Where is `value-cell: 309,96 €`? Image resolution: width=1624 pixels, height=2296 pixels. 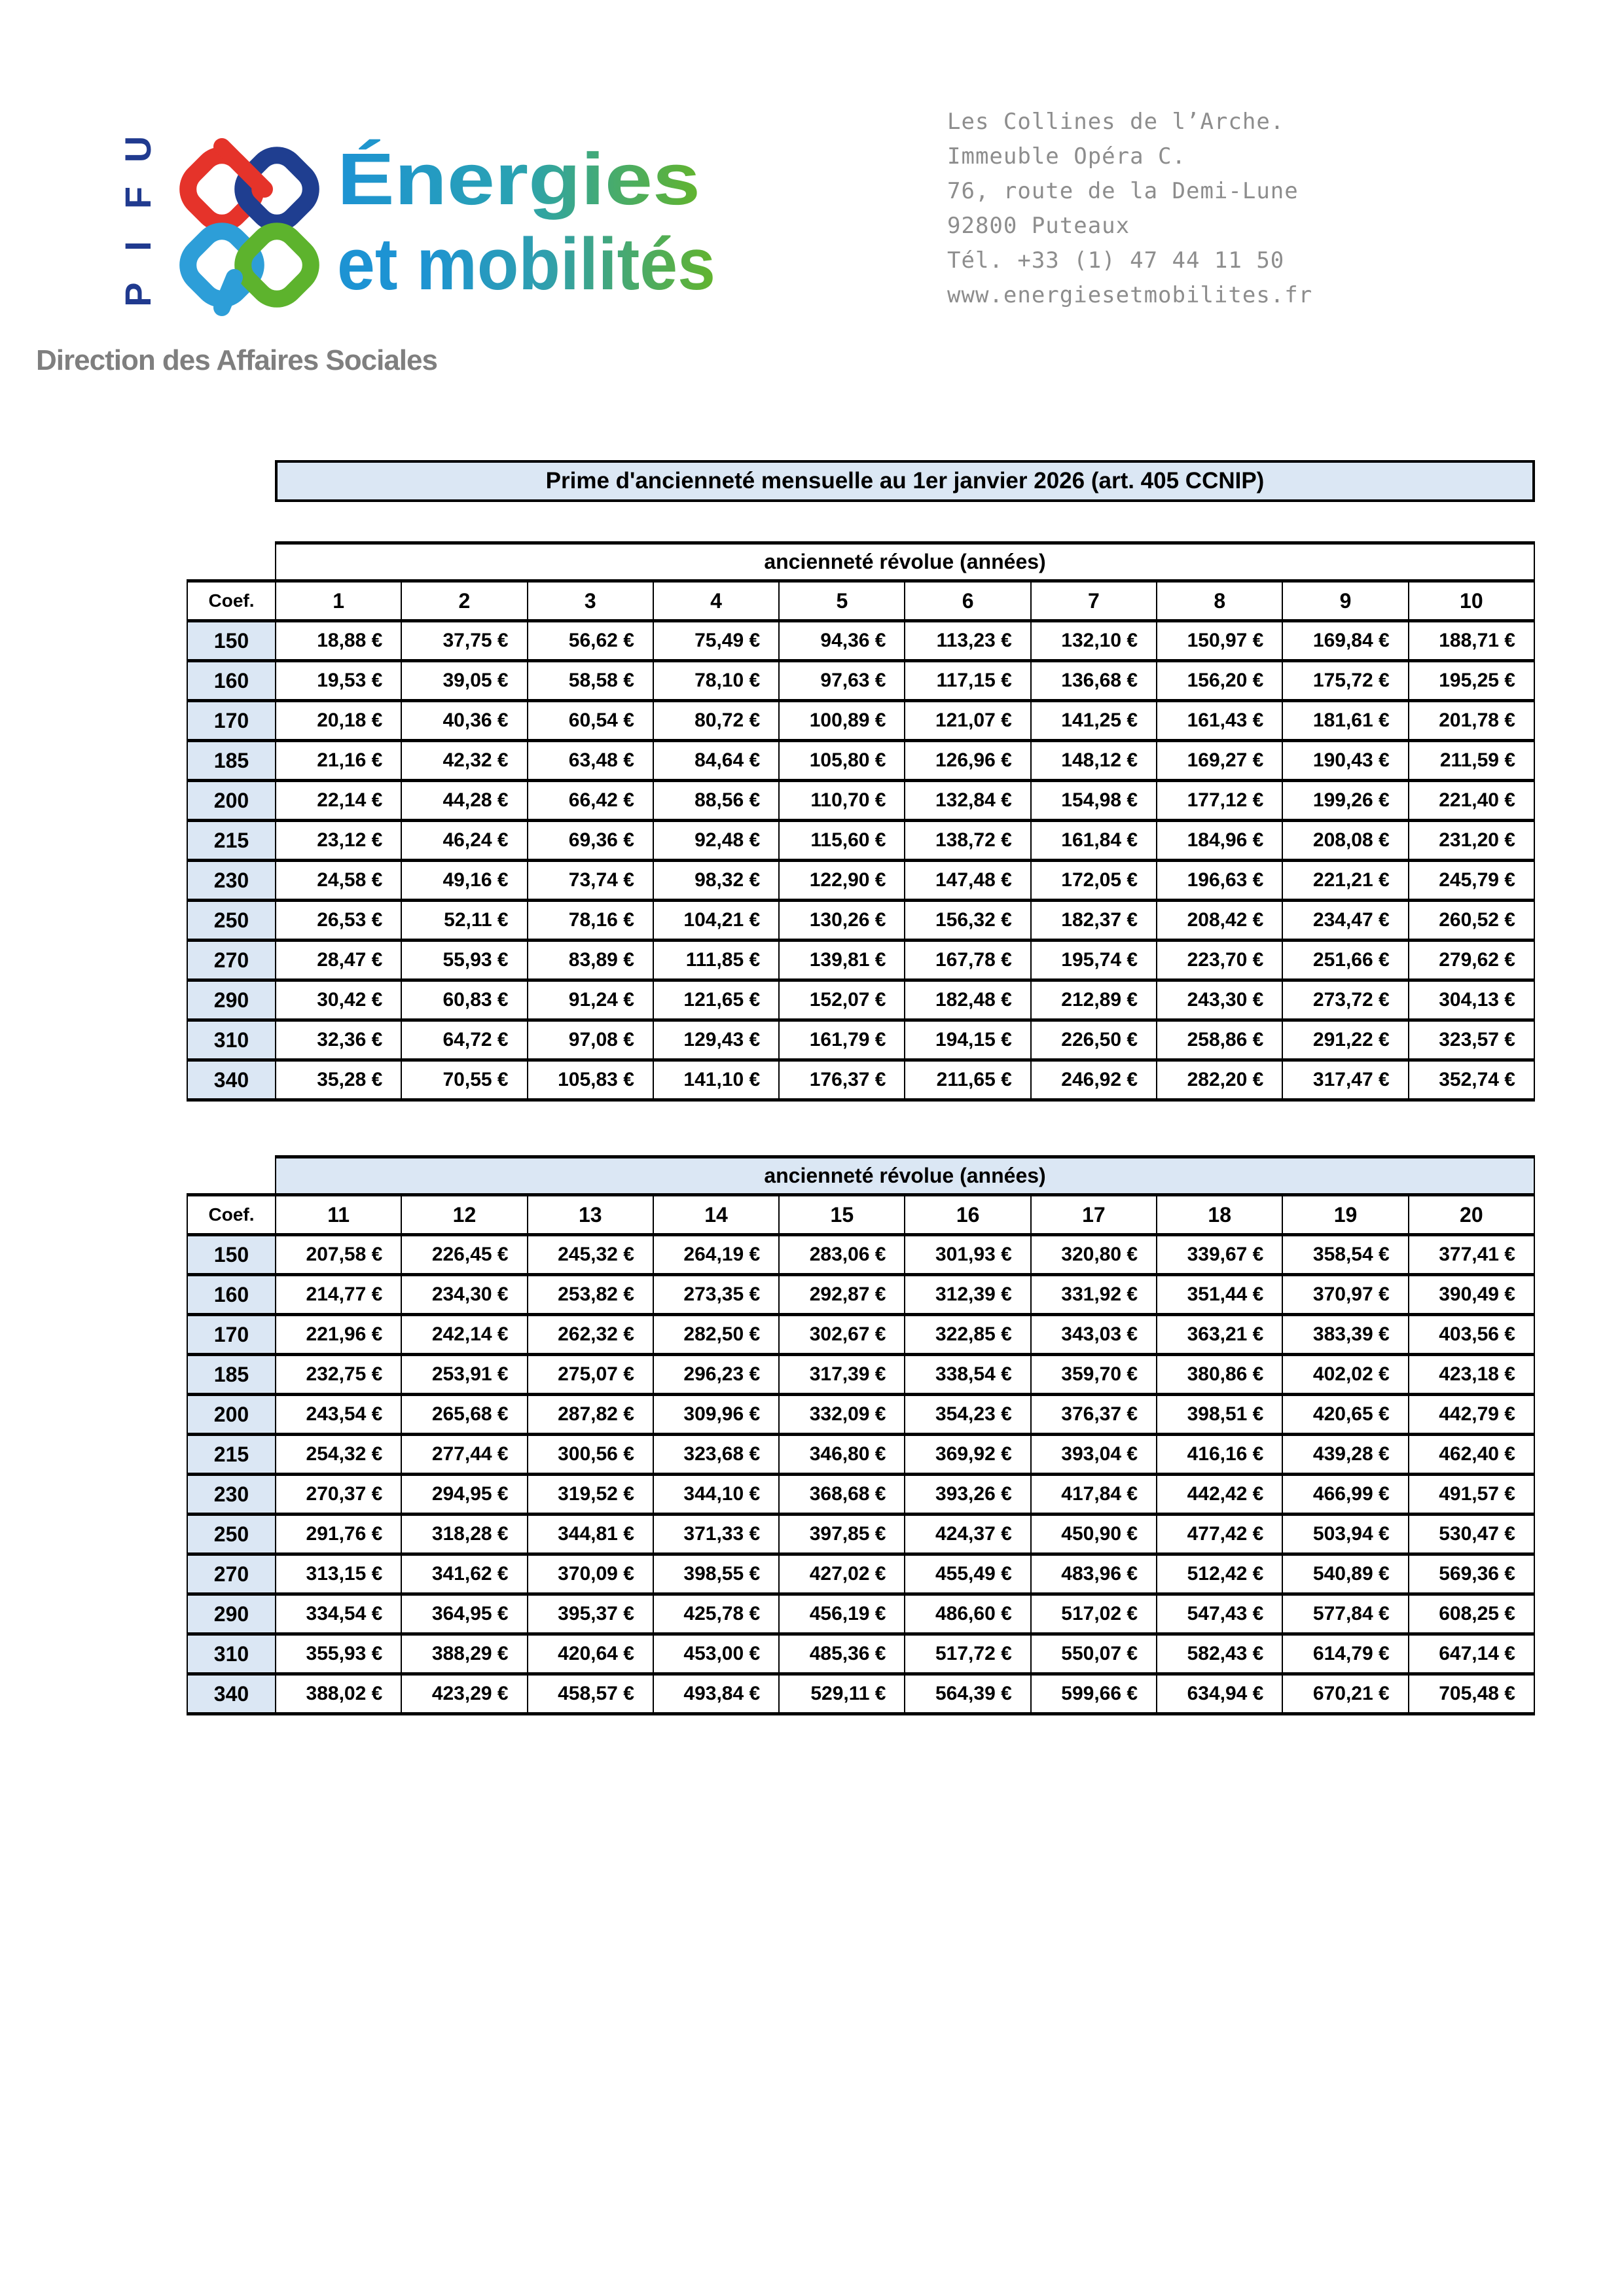
value-cell: 309,96 € is located at coordinates (716, 1414).